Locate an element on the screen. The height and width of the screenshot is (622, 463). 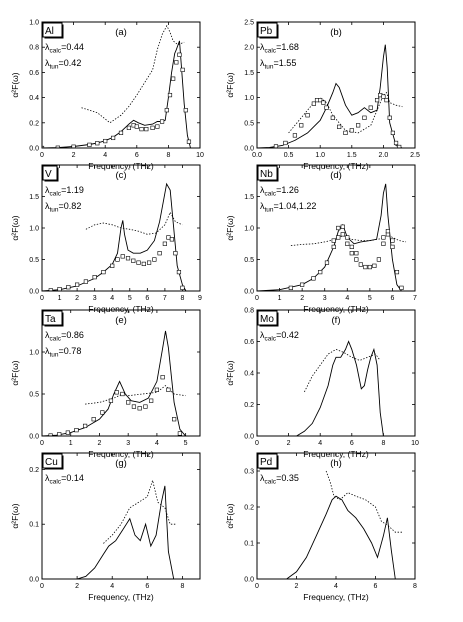
y-tick-label: 0.1 is located at coordinates (34, 525).